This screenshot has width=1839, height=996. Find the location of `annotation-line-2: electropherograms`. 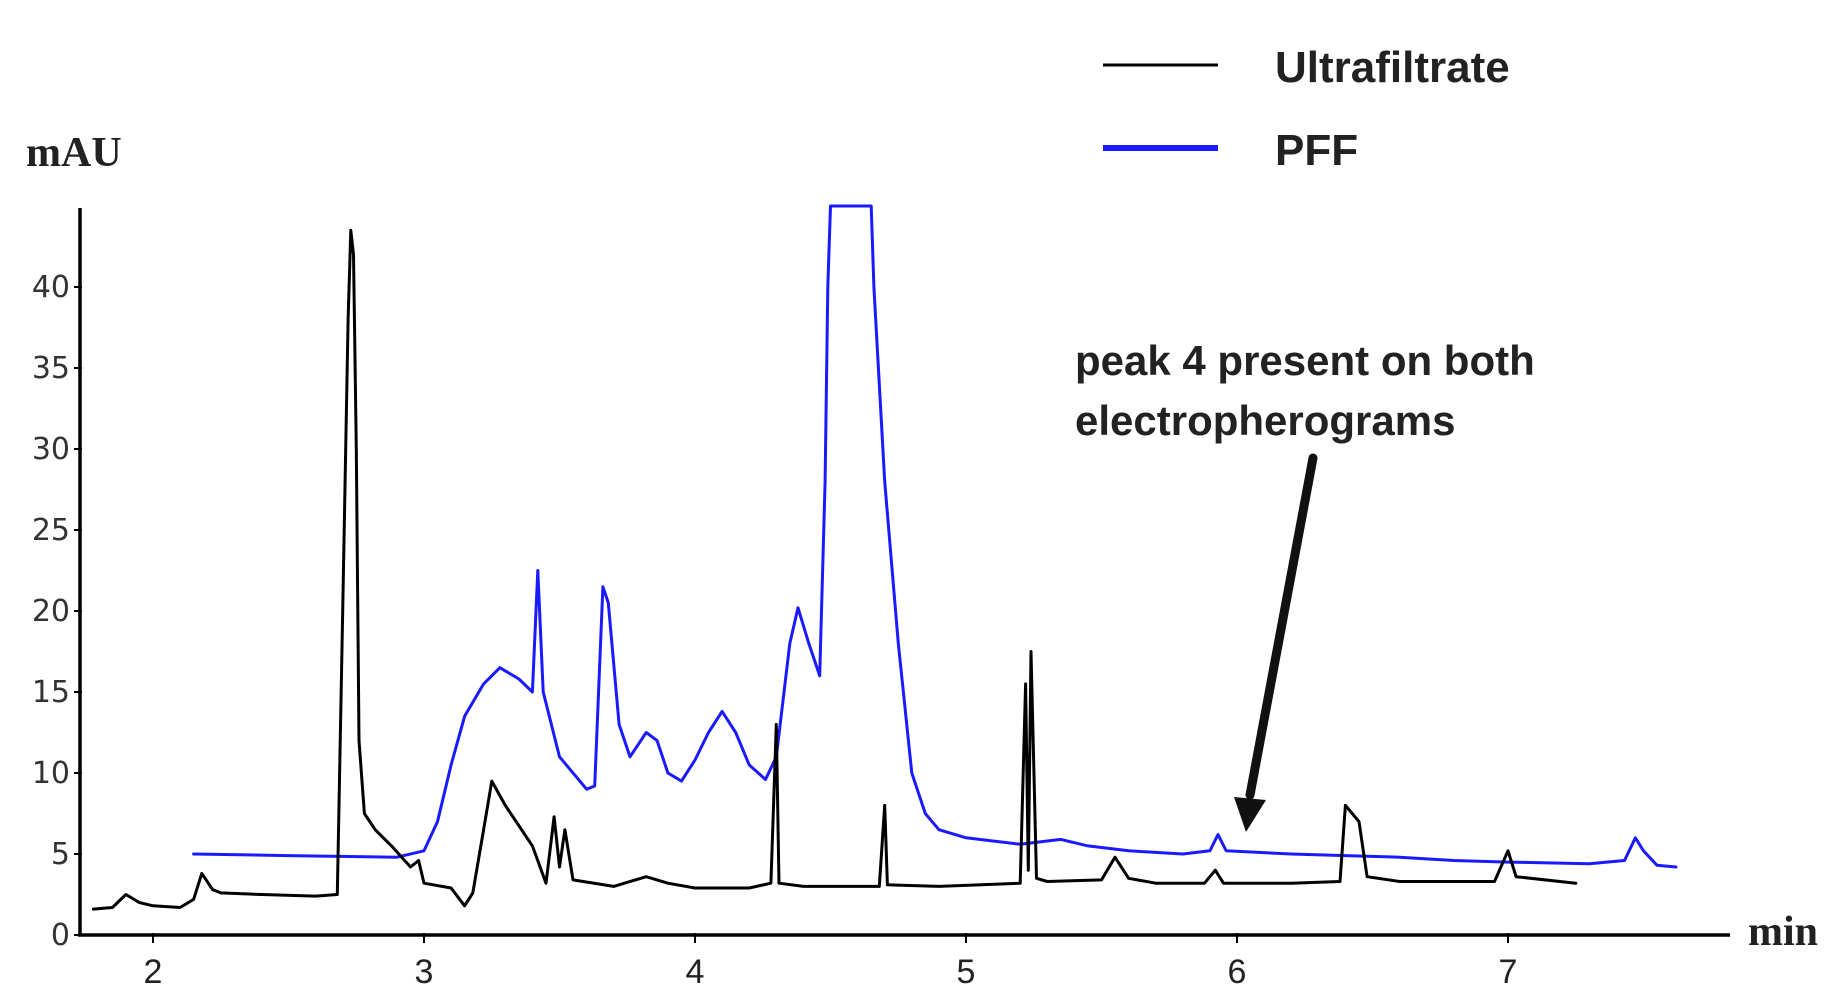

annotation-line-2: electropherograms is located at coordinates (1265, 420).